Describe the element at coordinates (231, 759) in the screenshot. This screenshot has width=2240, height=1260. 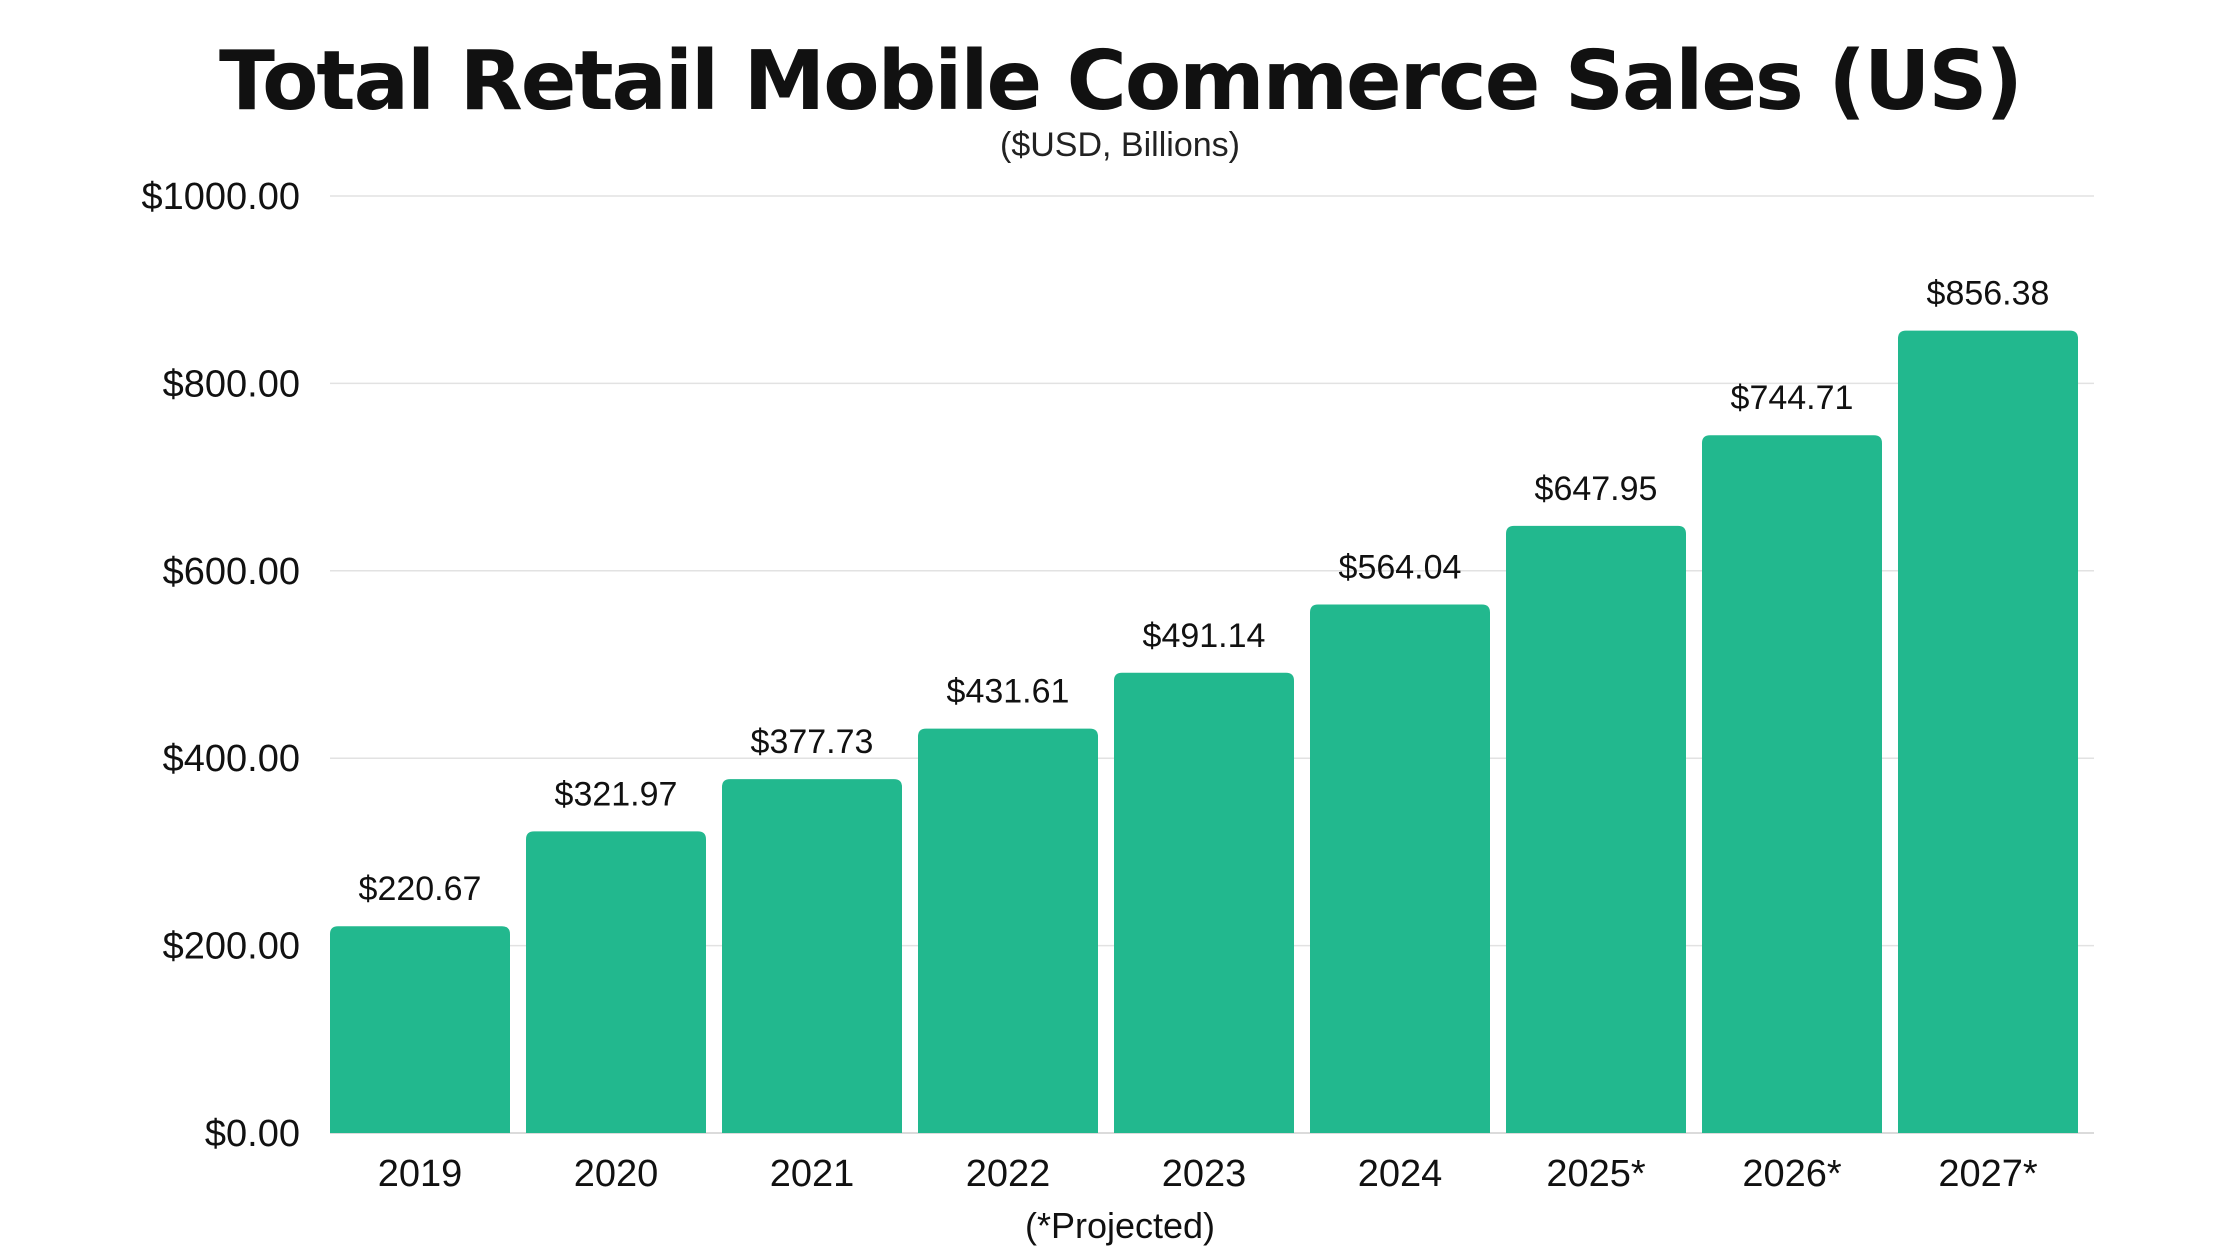
I see `y-tick-label: $400.00` at that location.